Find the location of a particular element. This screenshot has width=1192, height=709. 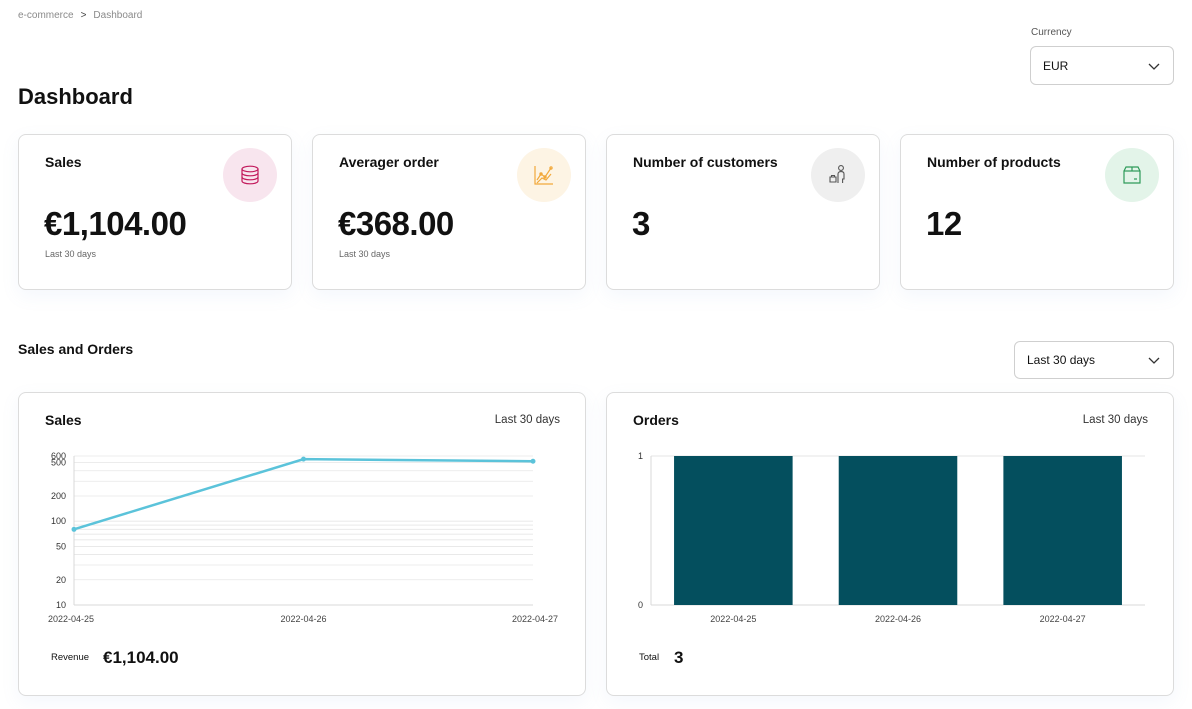

page-title: Dashboard is located at coordinates (75, 96).